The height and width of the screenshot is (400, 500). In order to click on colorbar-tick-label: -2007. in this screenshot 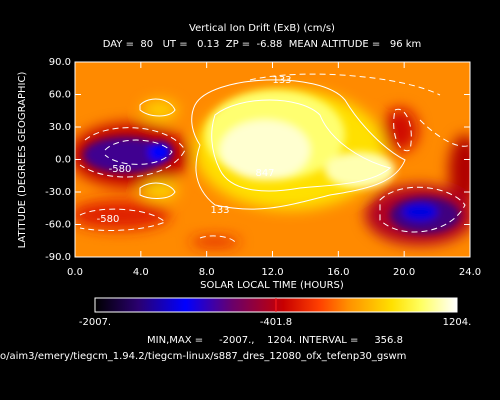, I will do `click(95, 322)`.